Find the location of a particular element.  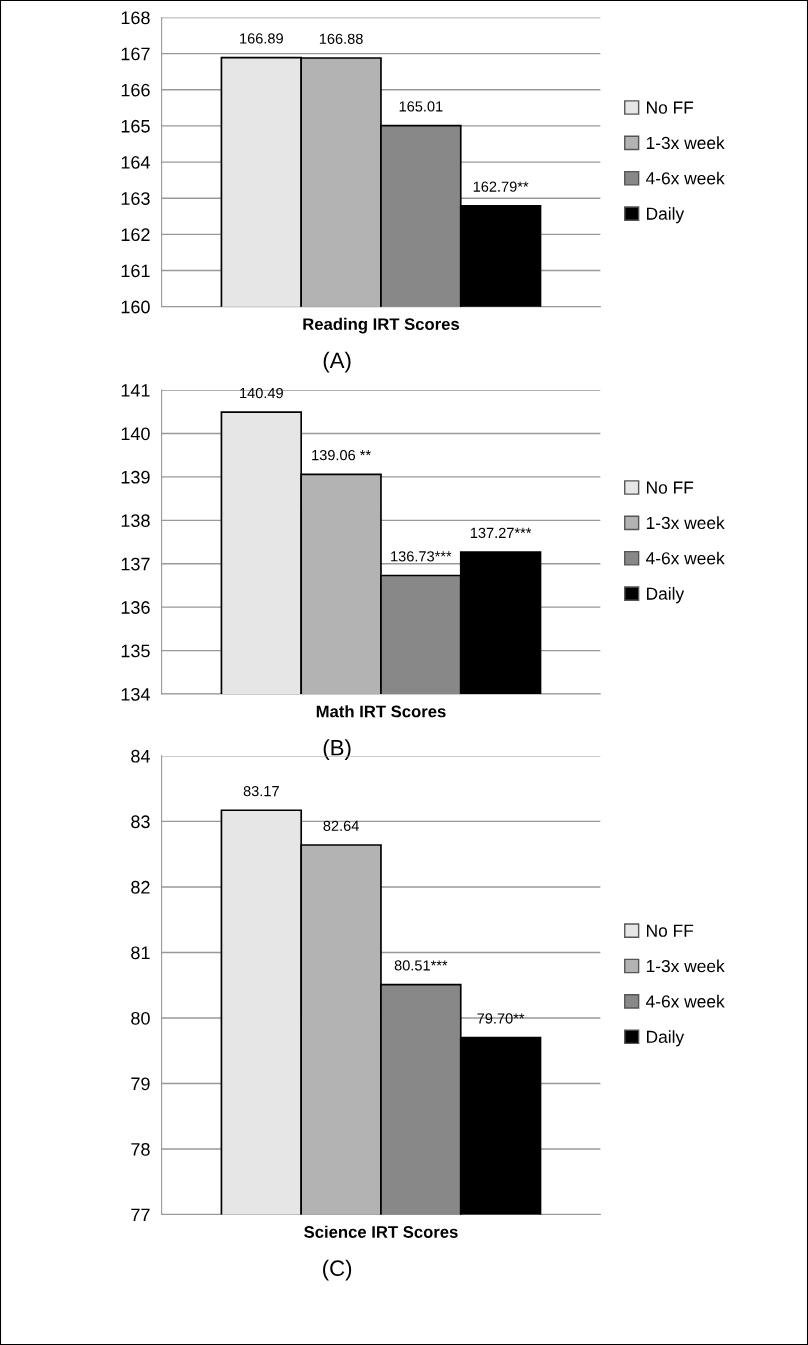

y-tick-label: 163 is located at coordinates (135, 198).